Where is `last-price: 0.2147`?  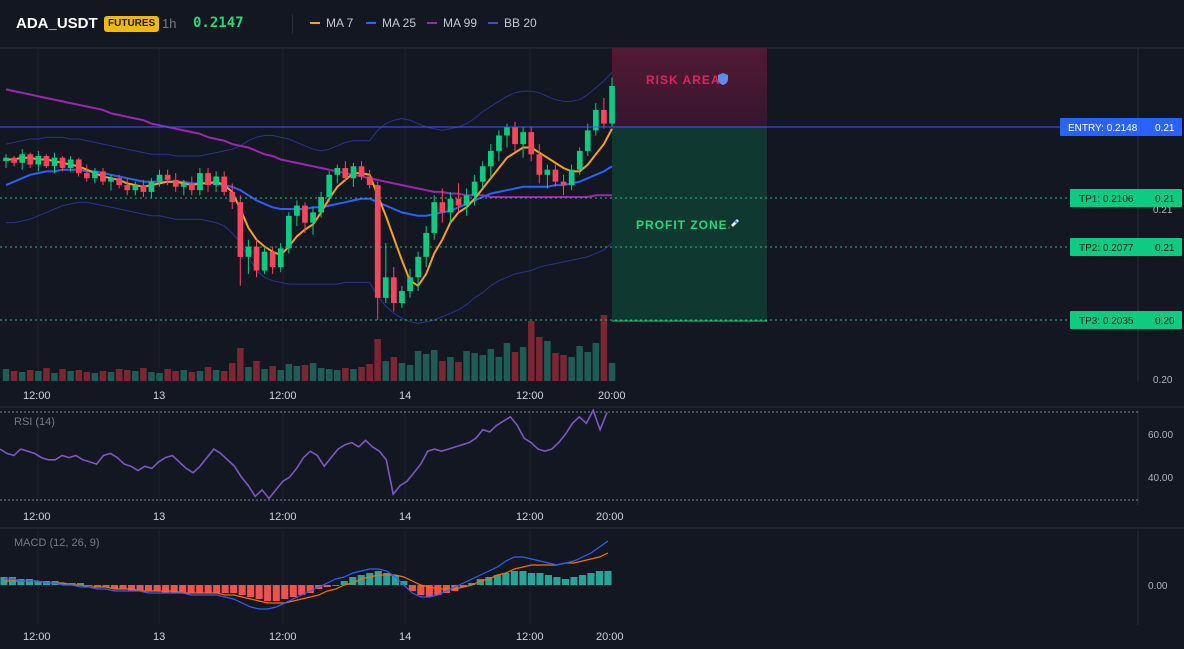 last-price: 0.2147 is located at coordinates (218, 23).